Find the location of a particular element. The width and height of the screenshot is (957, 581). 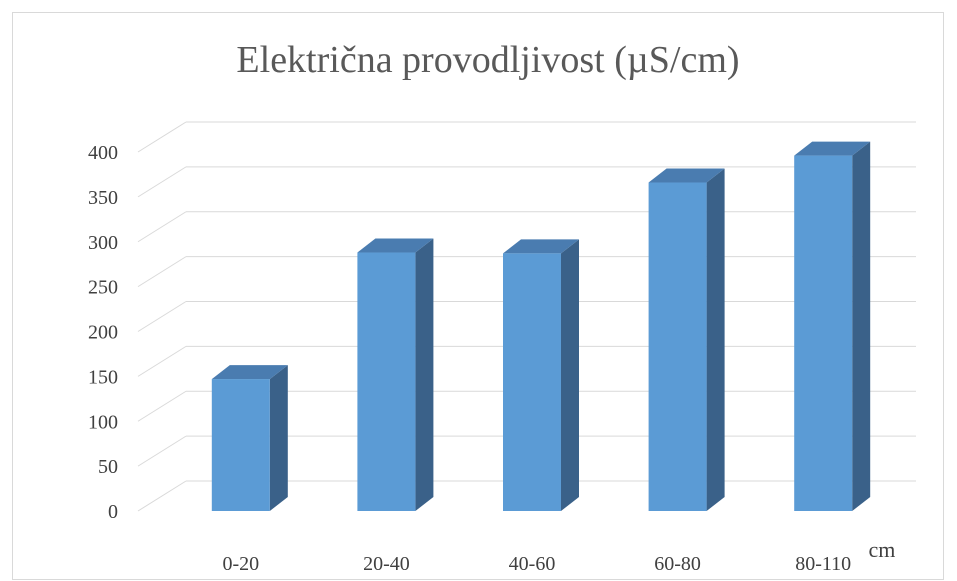

y-tick-label: 200 is located at coordinates (103, 333).